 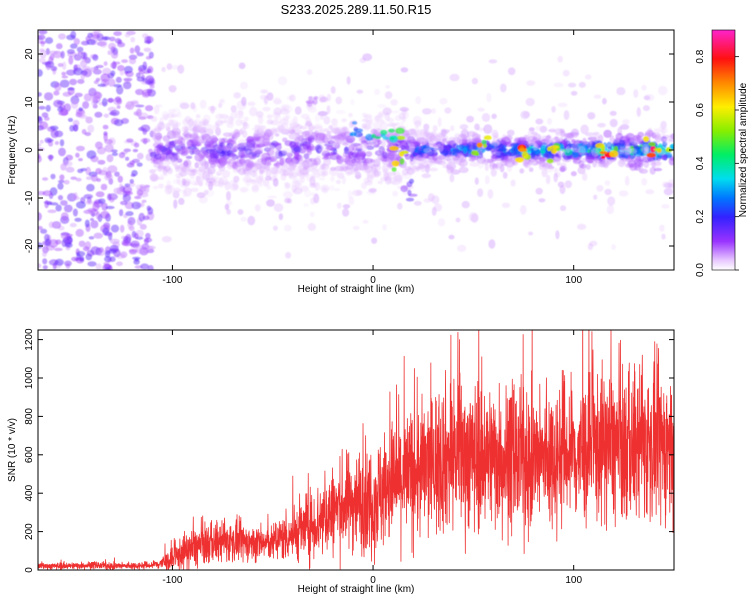 I want to click on colorbar-ticks: 0.0 0.2 0.4 0.6 0.8, so click(x=717, y=163).